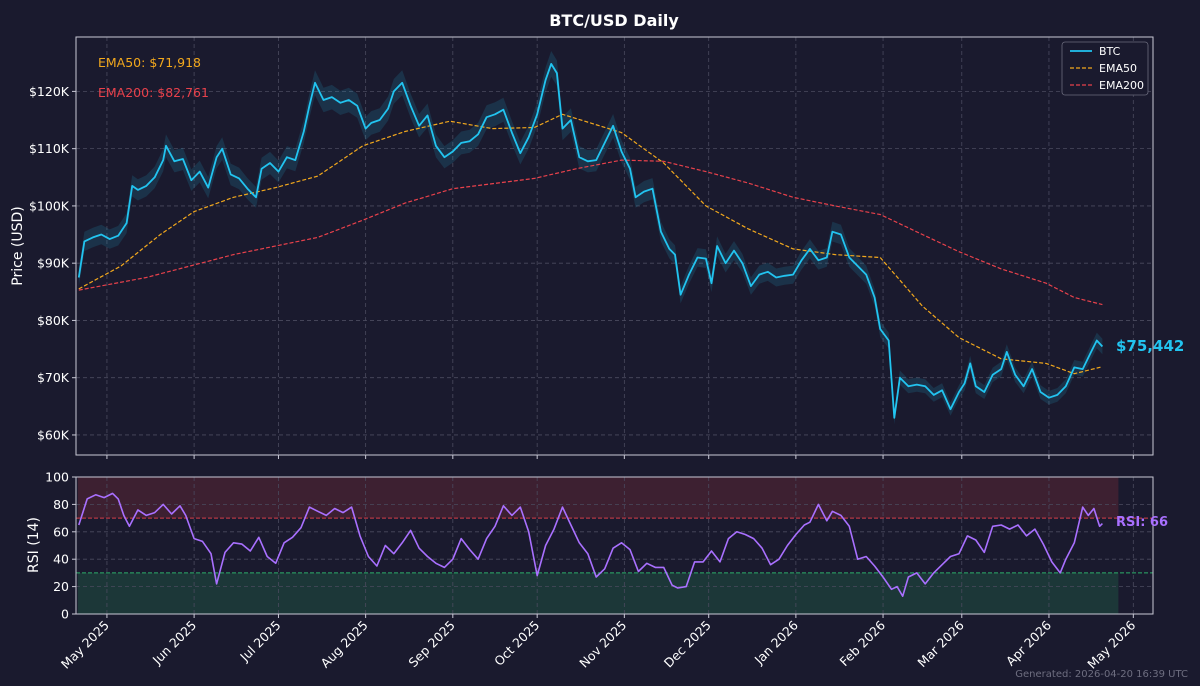  I want to click on price-y-tick-label: $120K, so click(49, 91).